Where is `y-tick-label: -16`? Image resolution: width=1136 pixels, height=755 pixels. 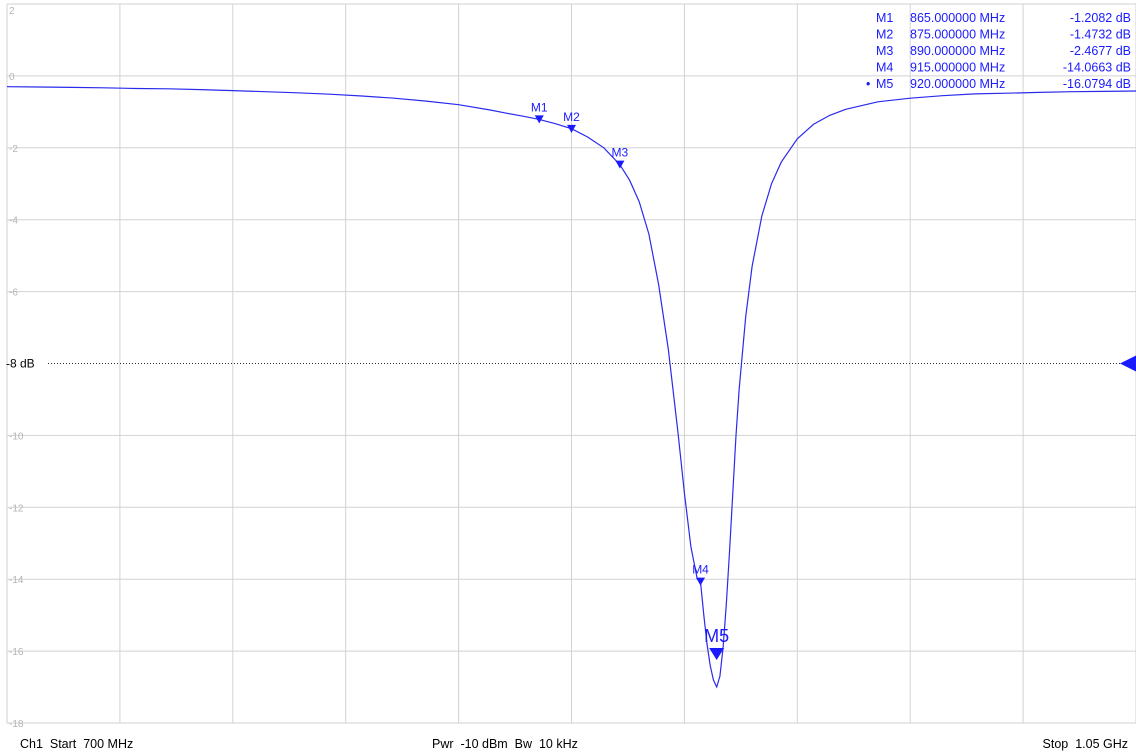 y-tick-label: -16 is located at coordinates (16, 652).